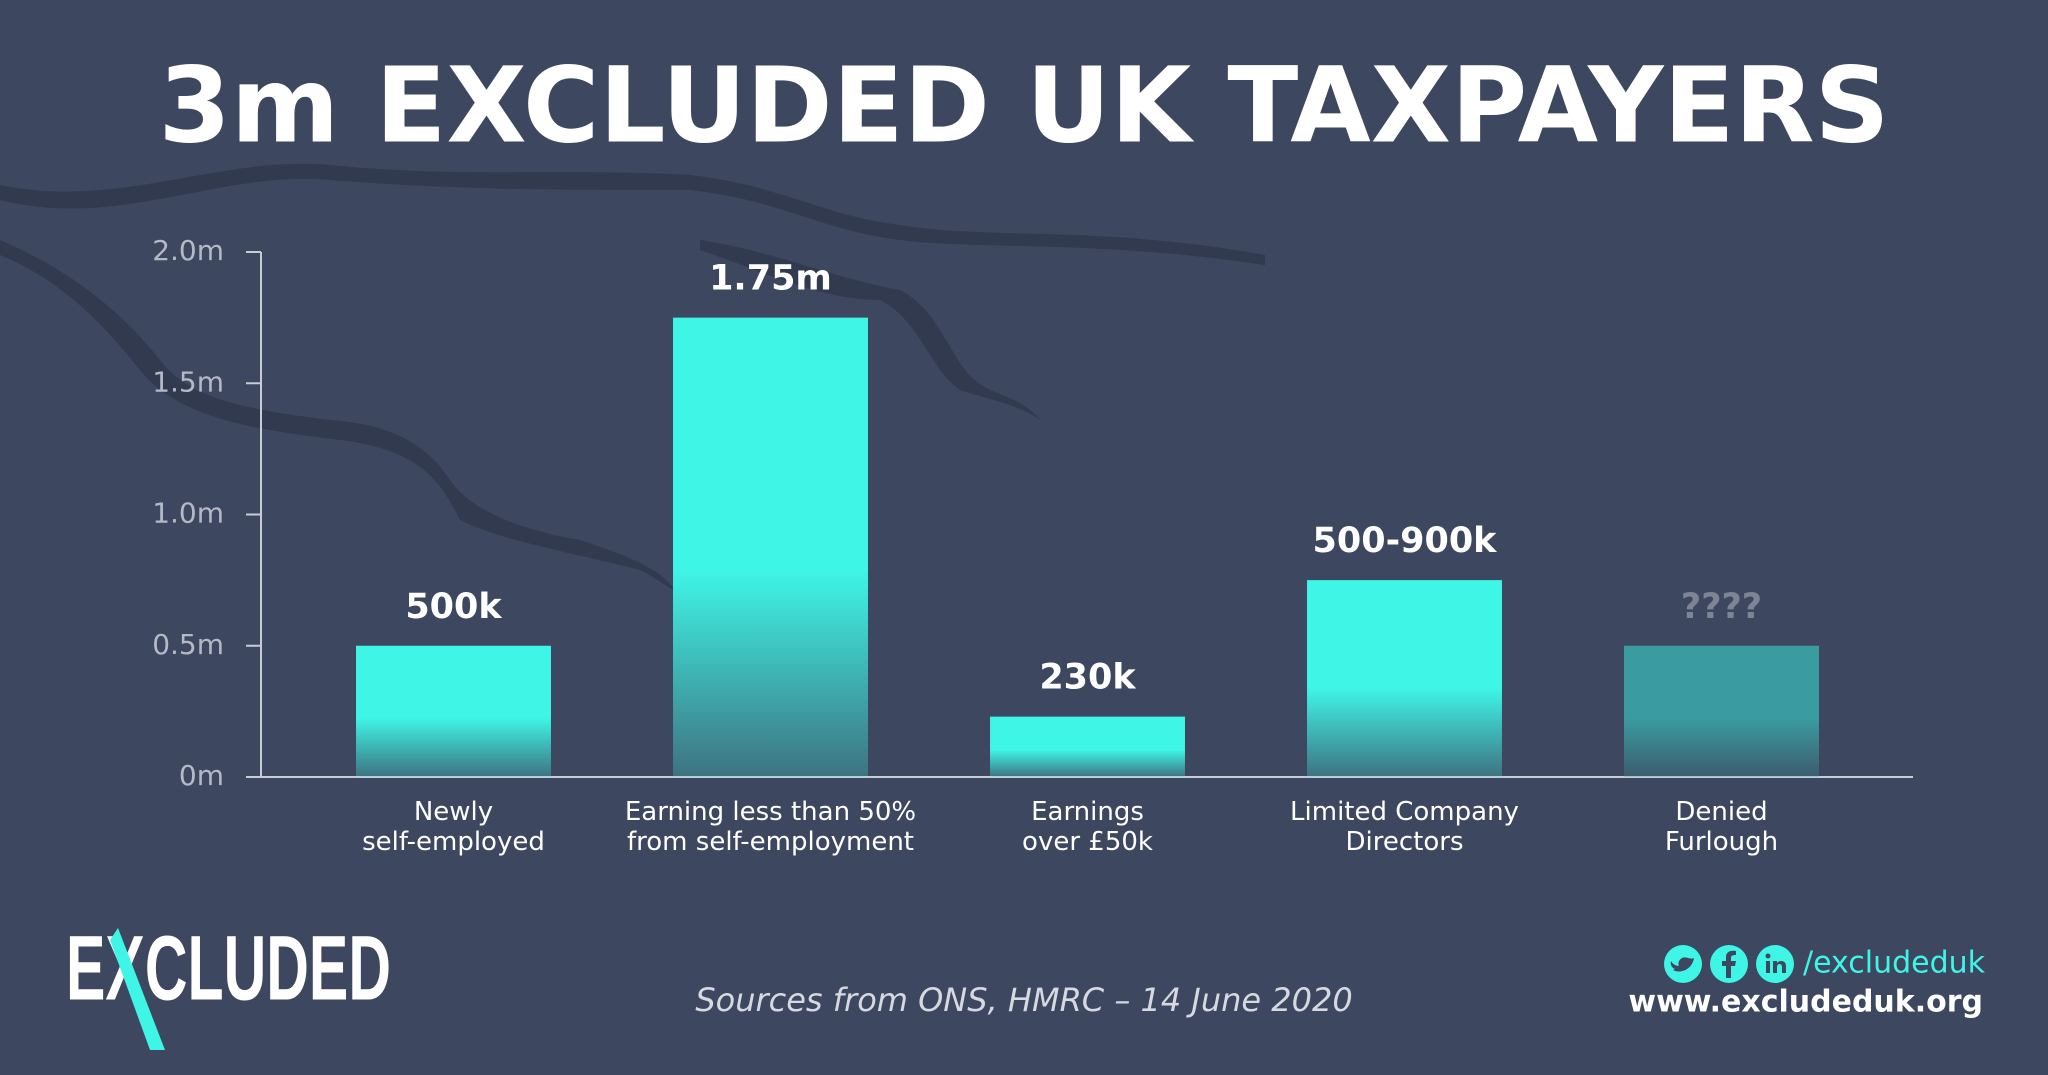 The width and height of the screenshot is (2048, 1075). I want to click on x-tick-label: Limited Company Directors, so click(1404, 827).